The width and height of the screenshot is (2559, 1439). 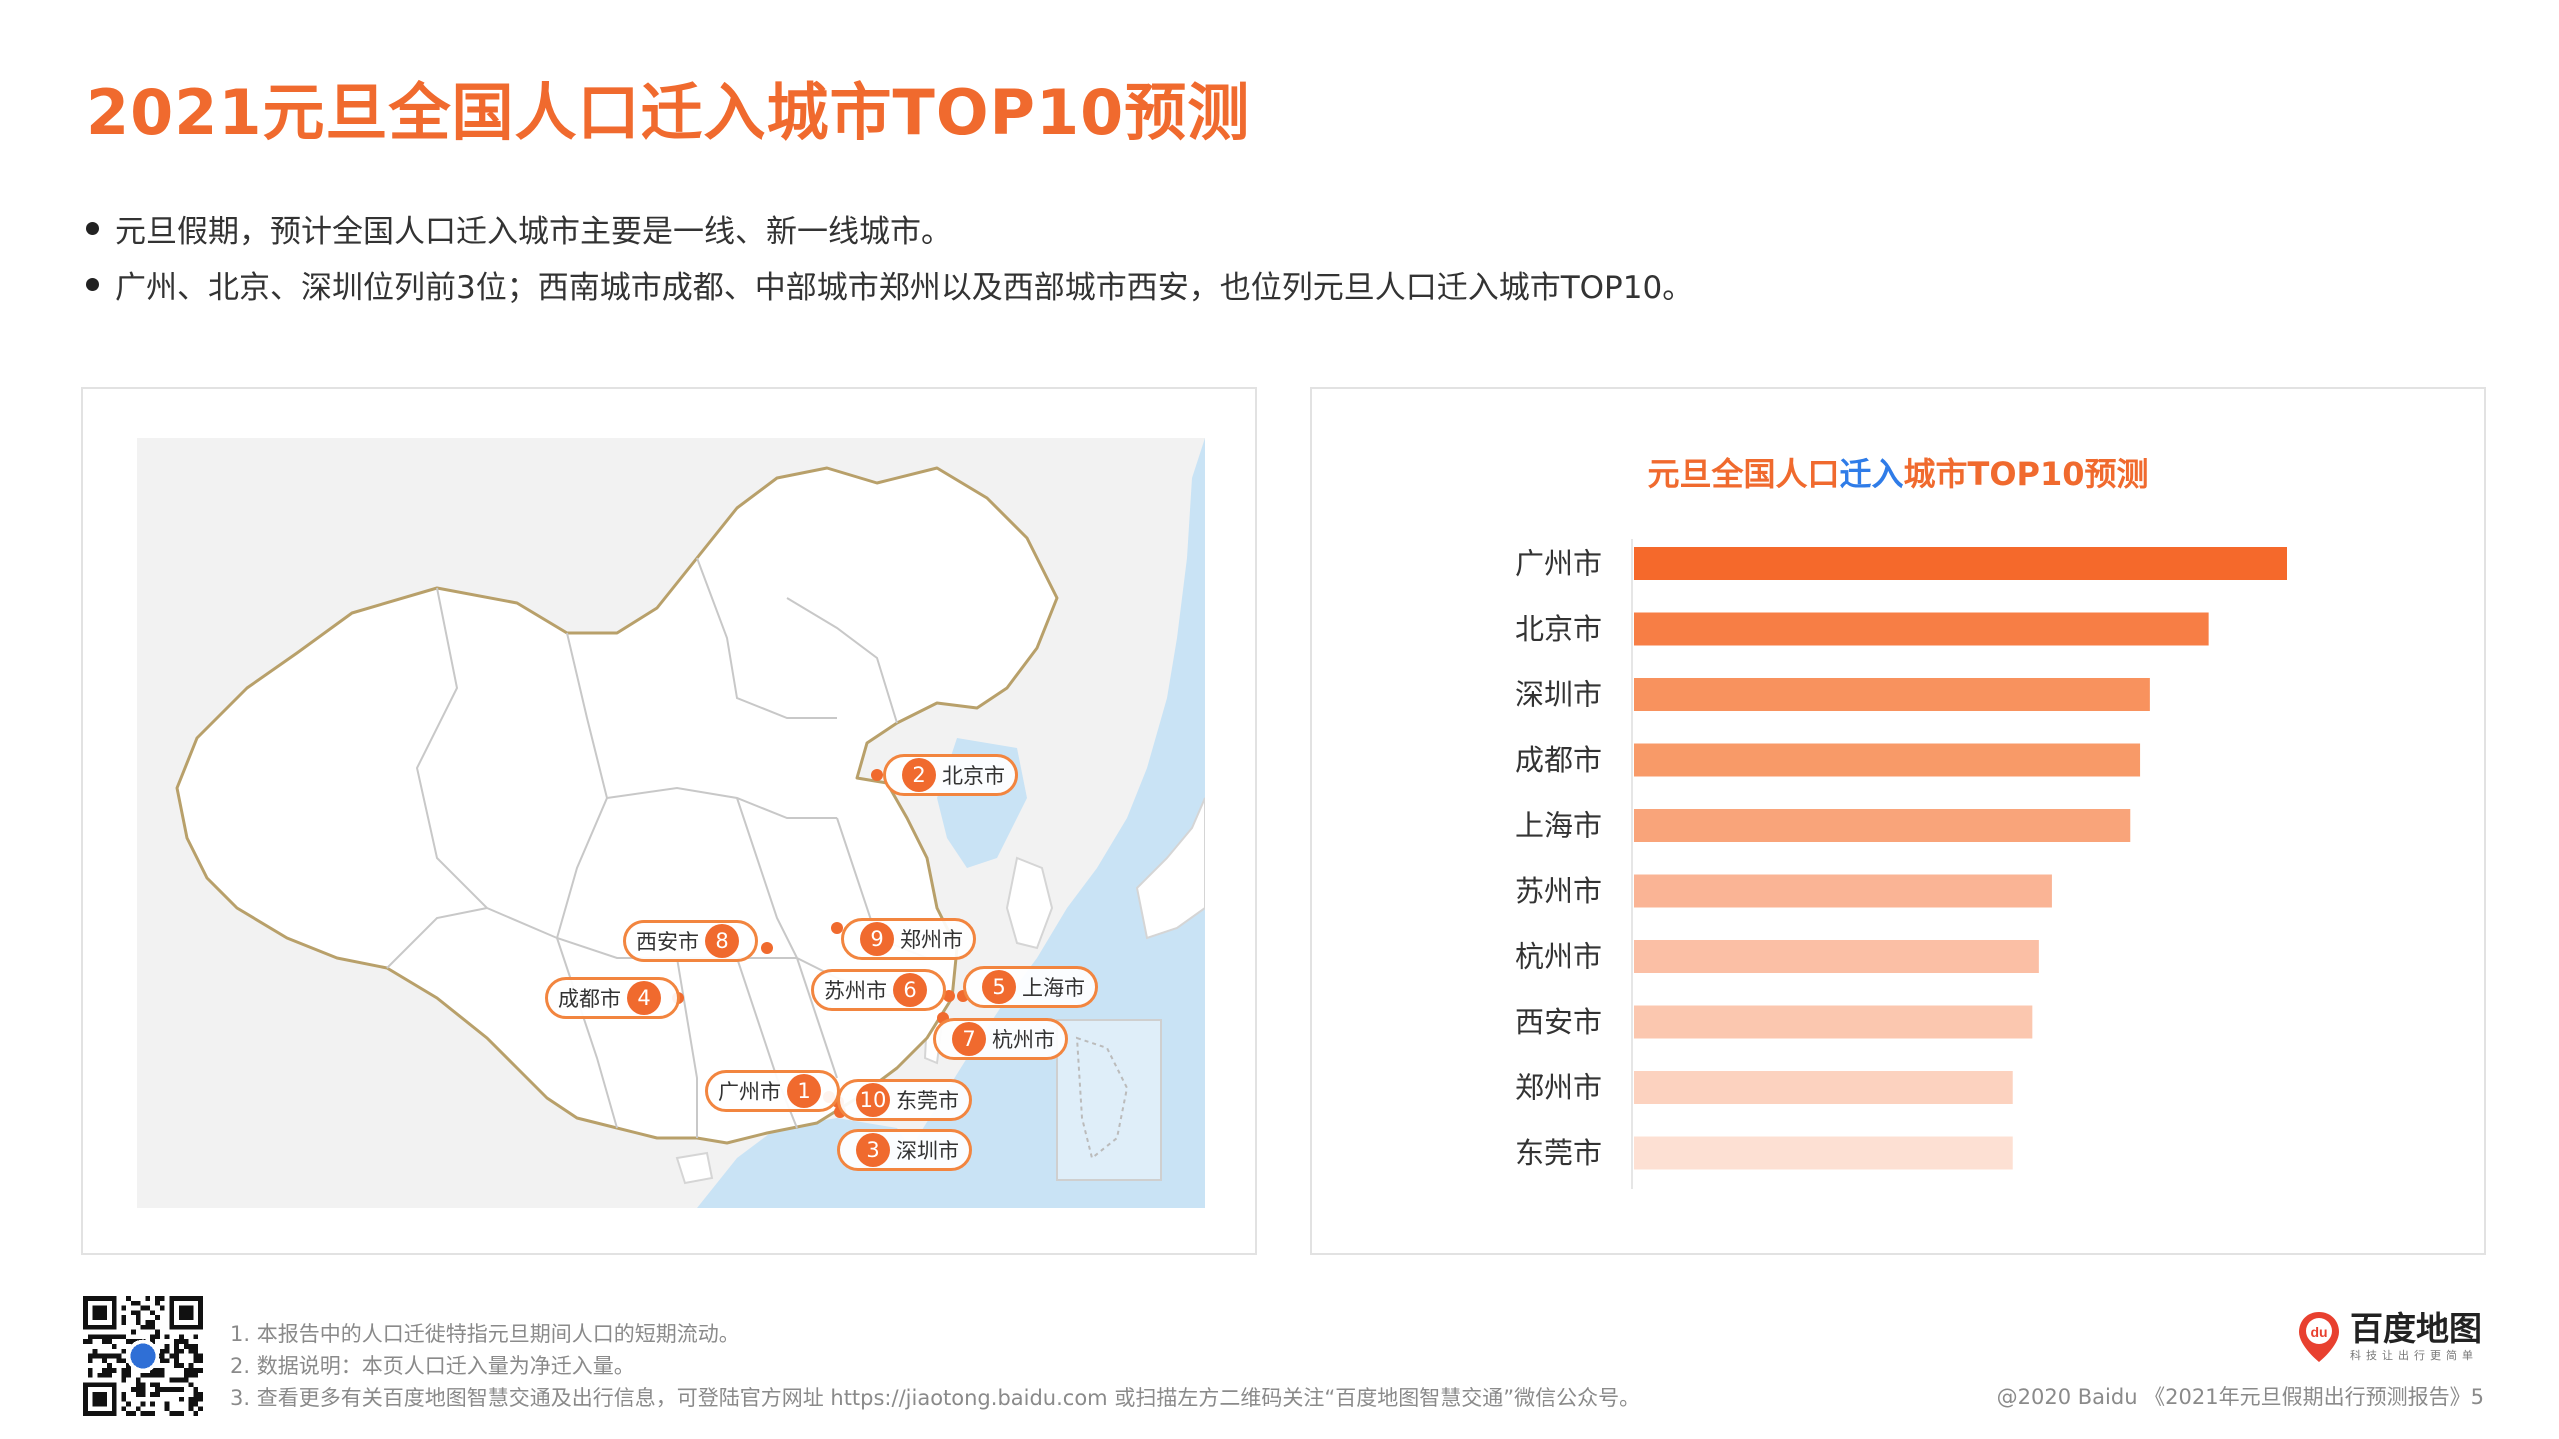 What do you see at coordinates (804, 1091) in the screenshot?
I see `pin-rank: 1` at bounding box center [804, 1091].